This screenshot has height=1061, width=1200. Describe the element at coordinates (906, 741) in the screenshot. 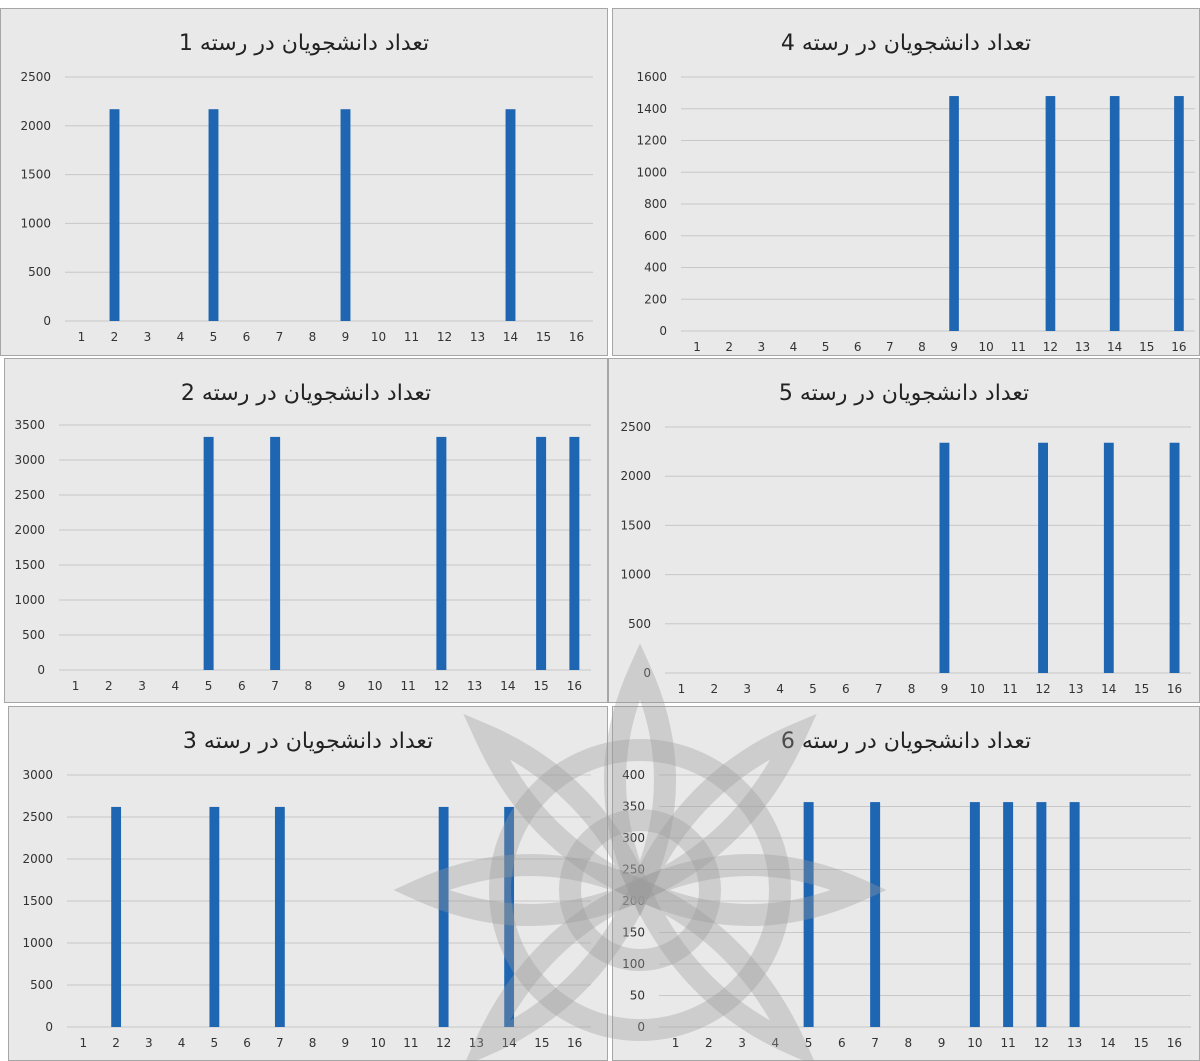

I see `chart-title: تعداد دانشجویان در رسته 6` at that location.